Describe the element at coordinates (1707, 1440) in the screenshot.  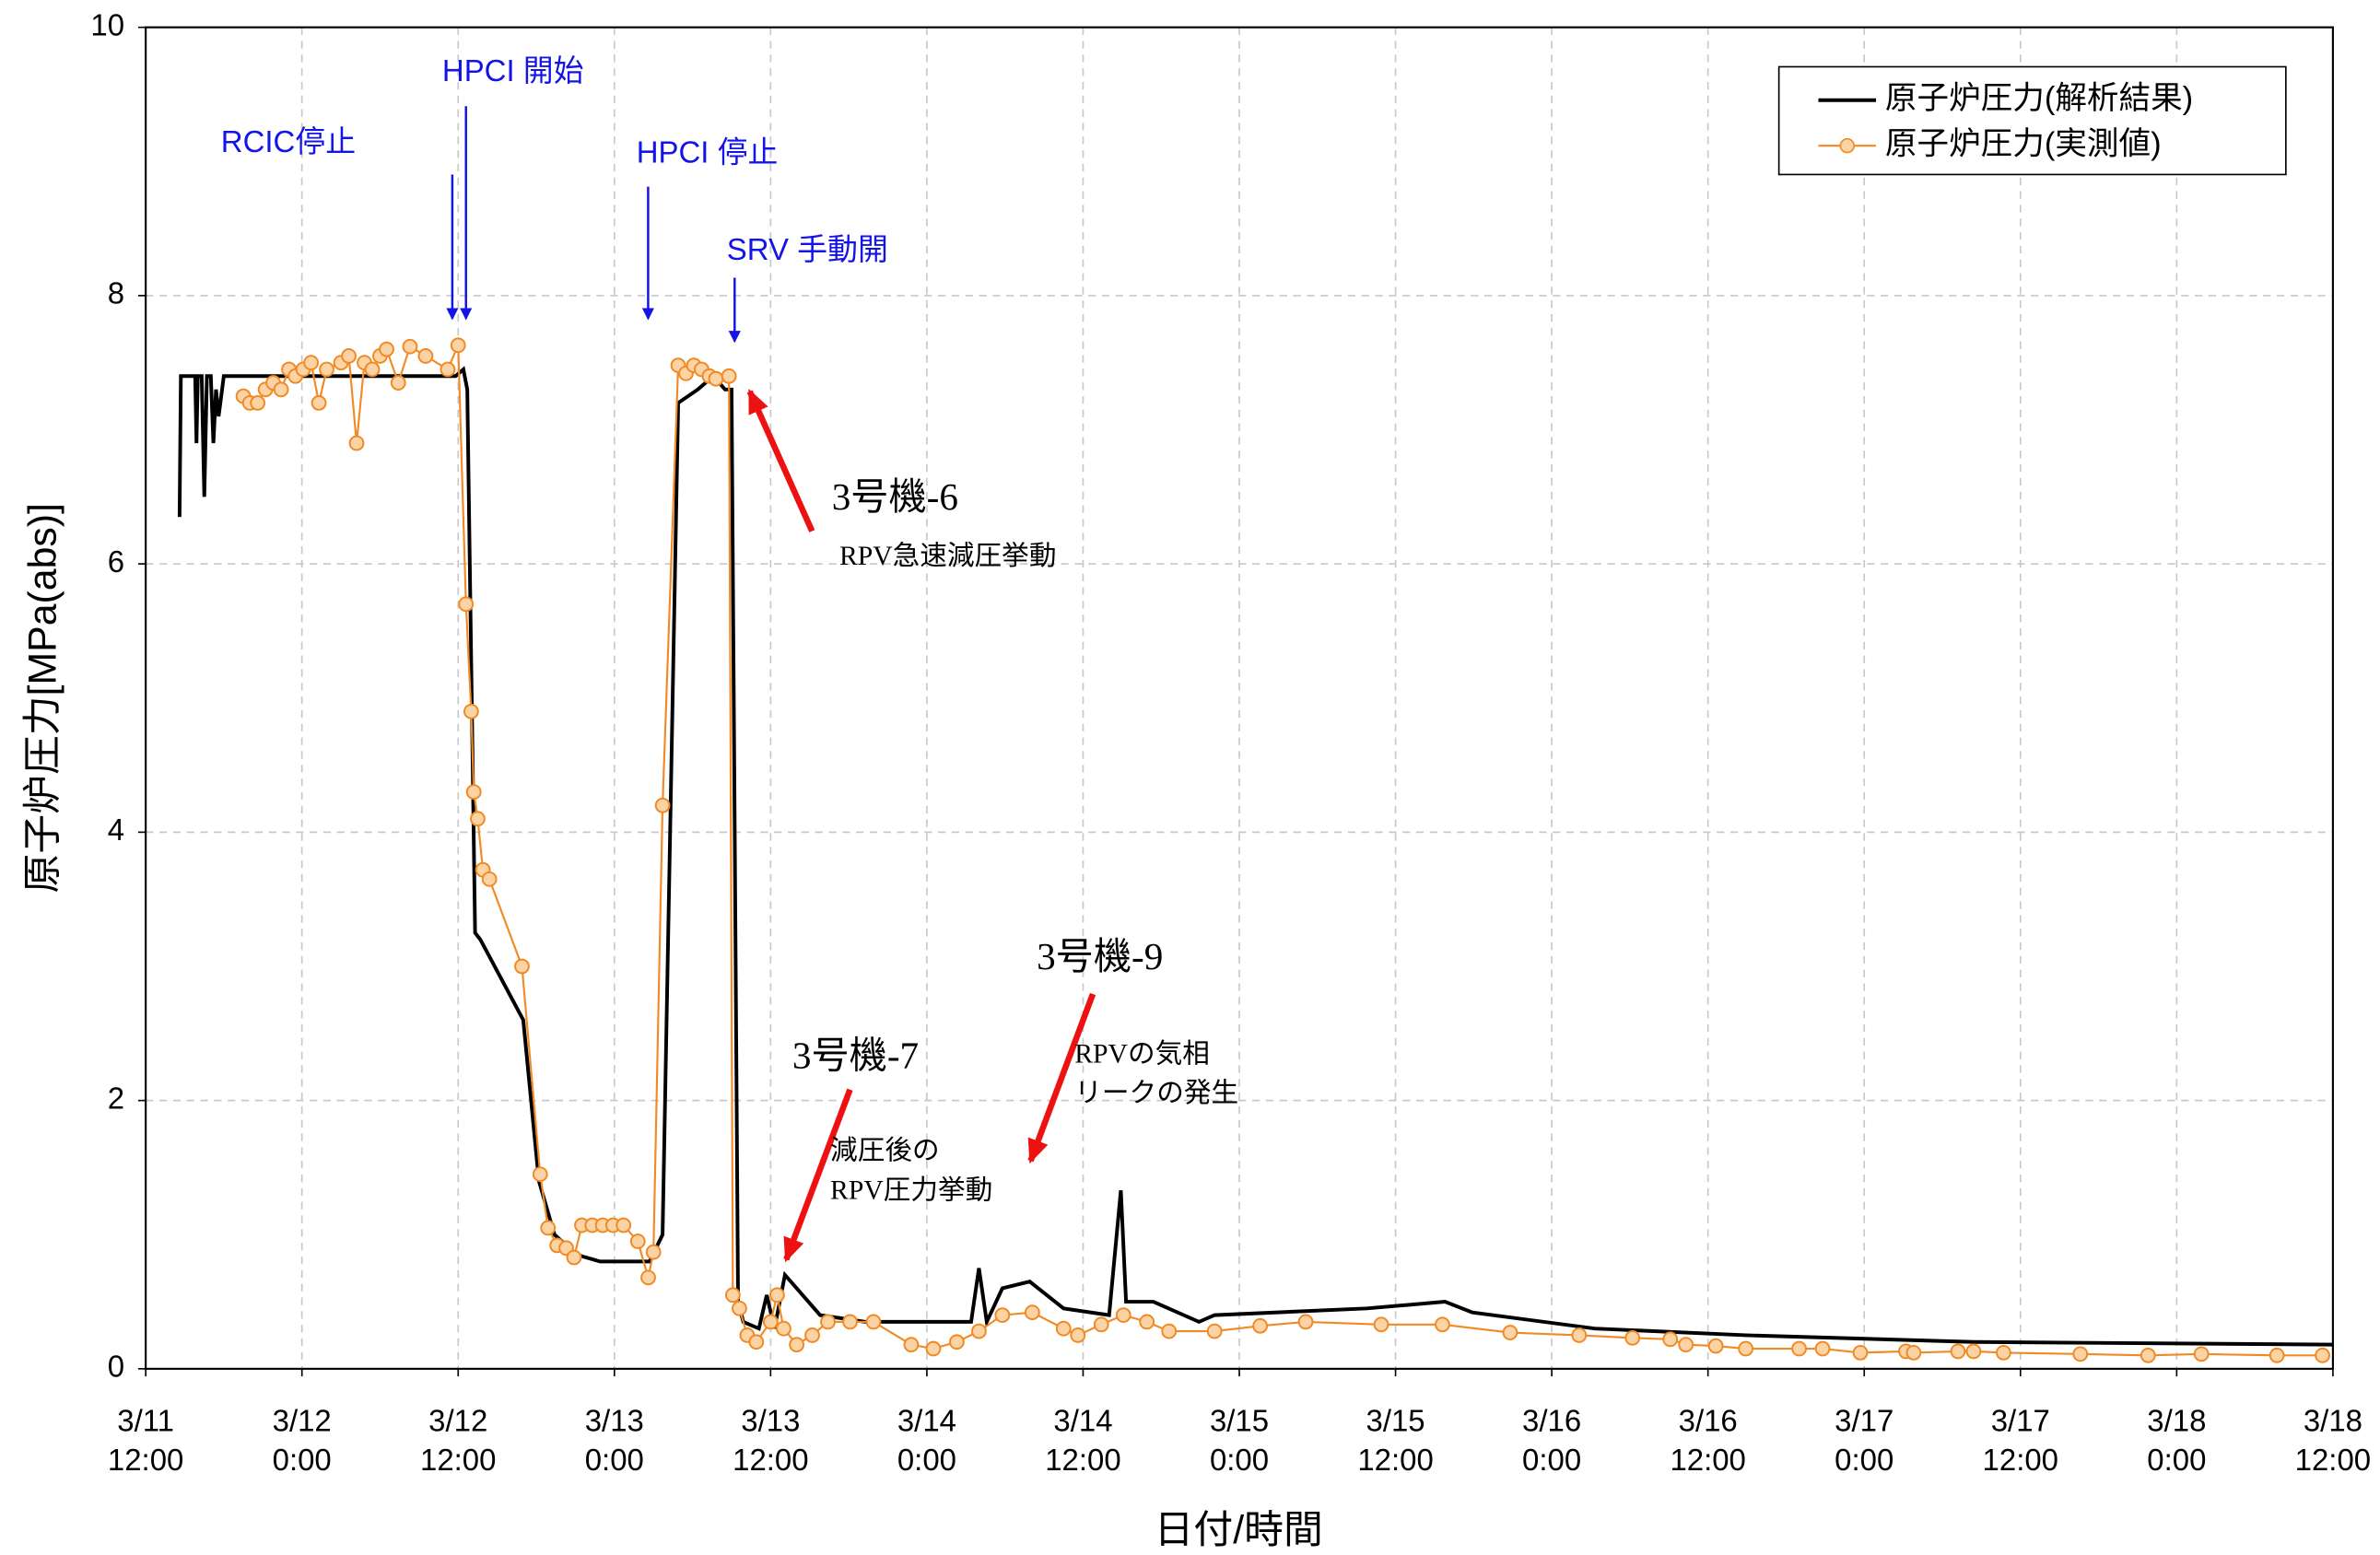
I see `x-tick-label: 3/16 12:00` at that location.